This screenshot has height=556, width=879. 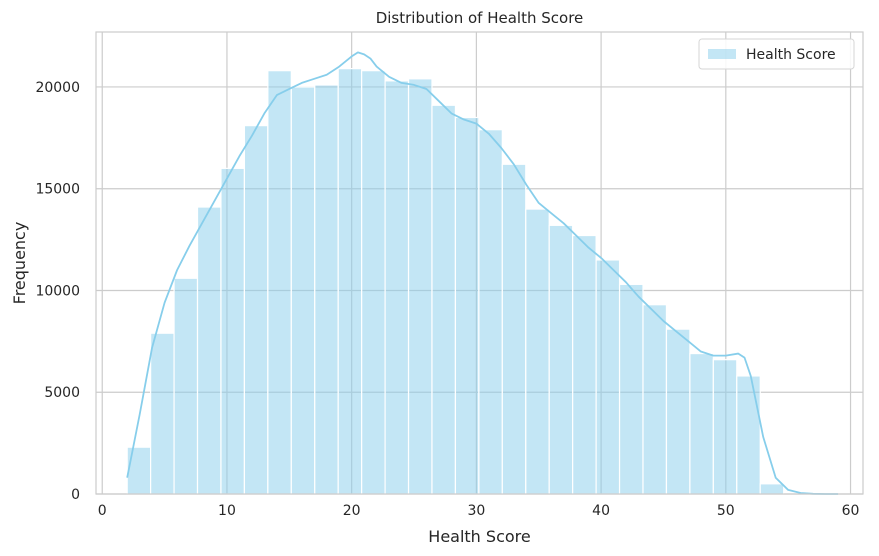 I want to click on y-tick-label: 0, so click(x=75, y=495).